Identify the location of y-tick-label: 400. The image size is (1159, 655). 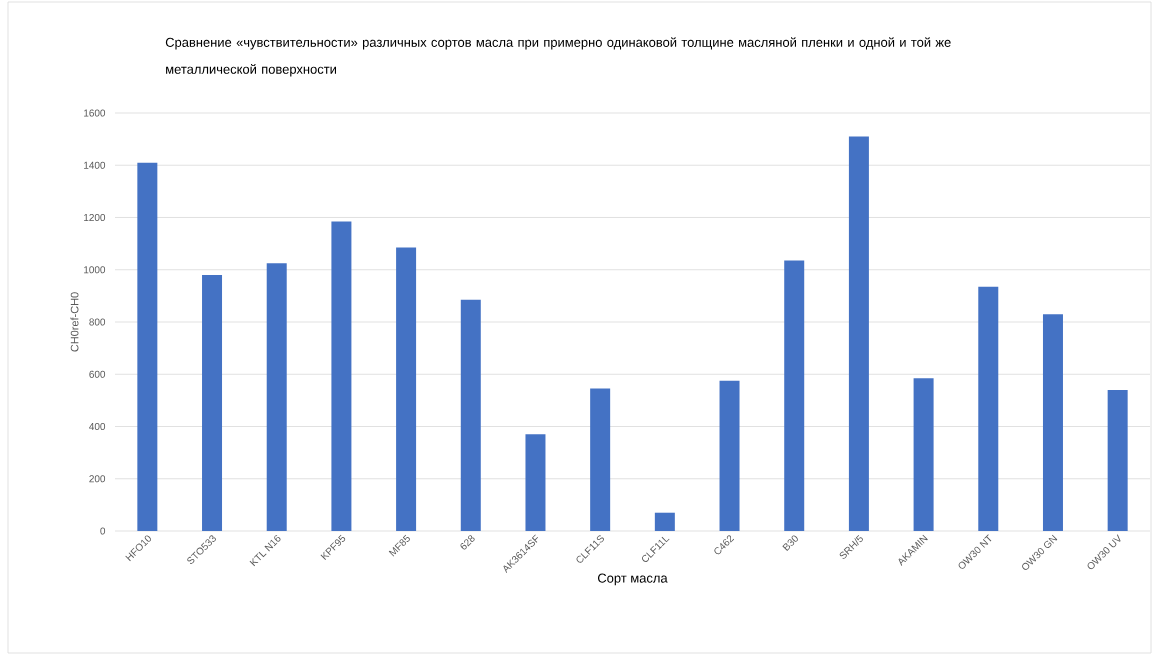
(97, 426).